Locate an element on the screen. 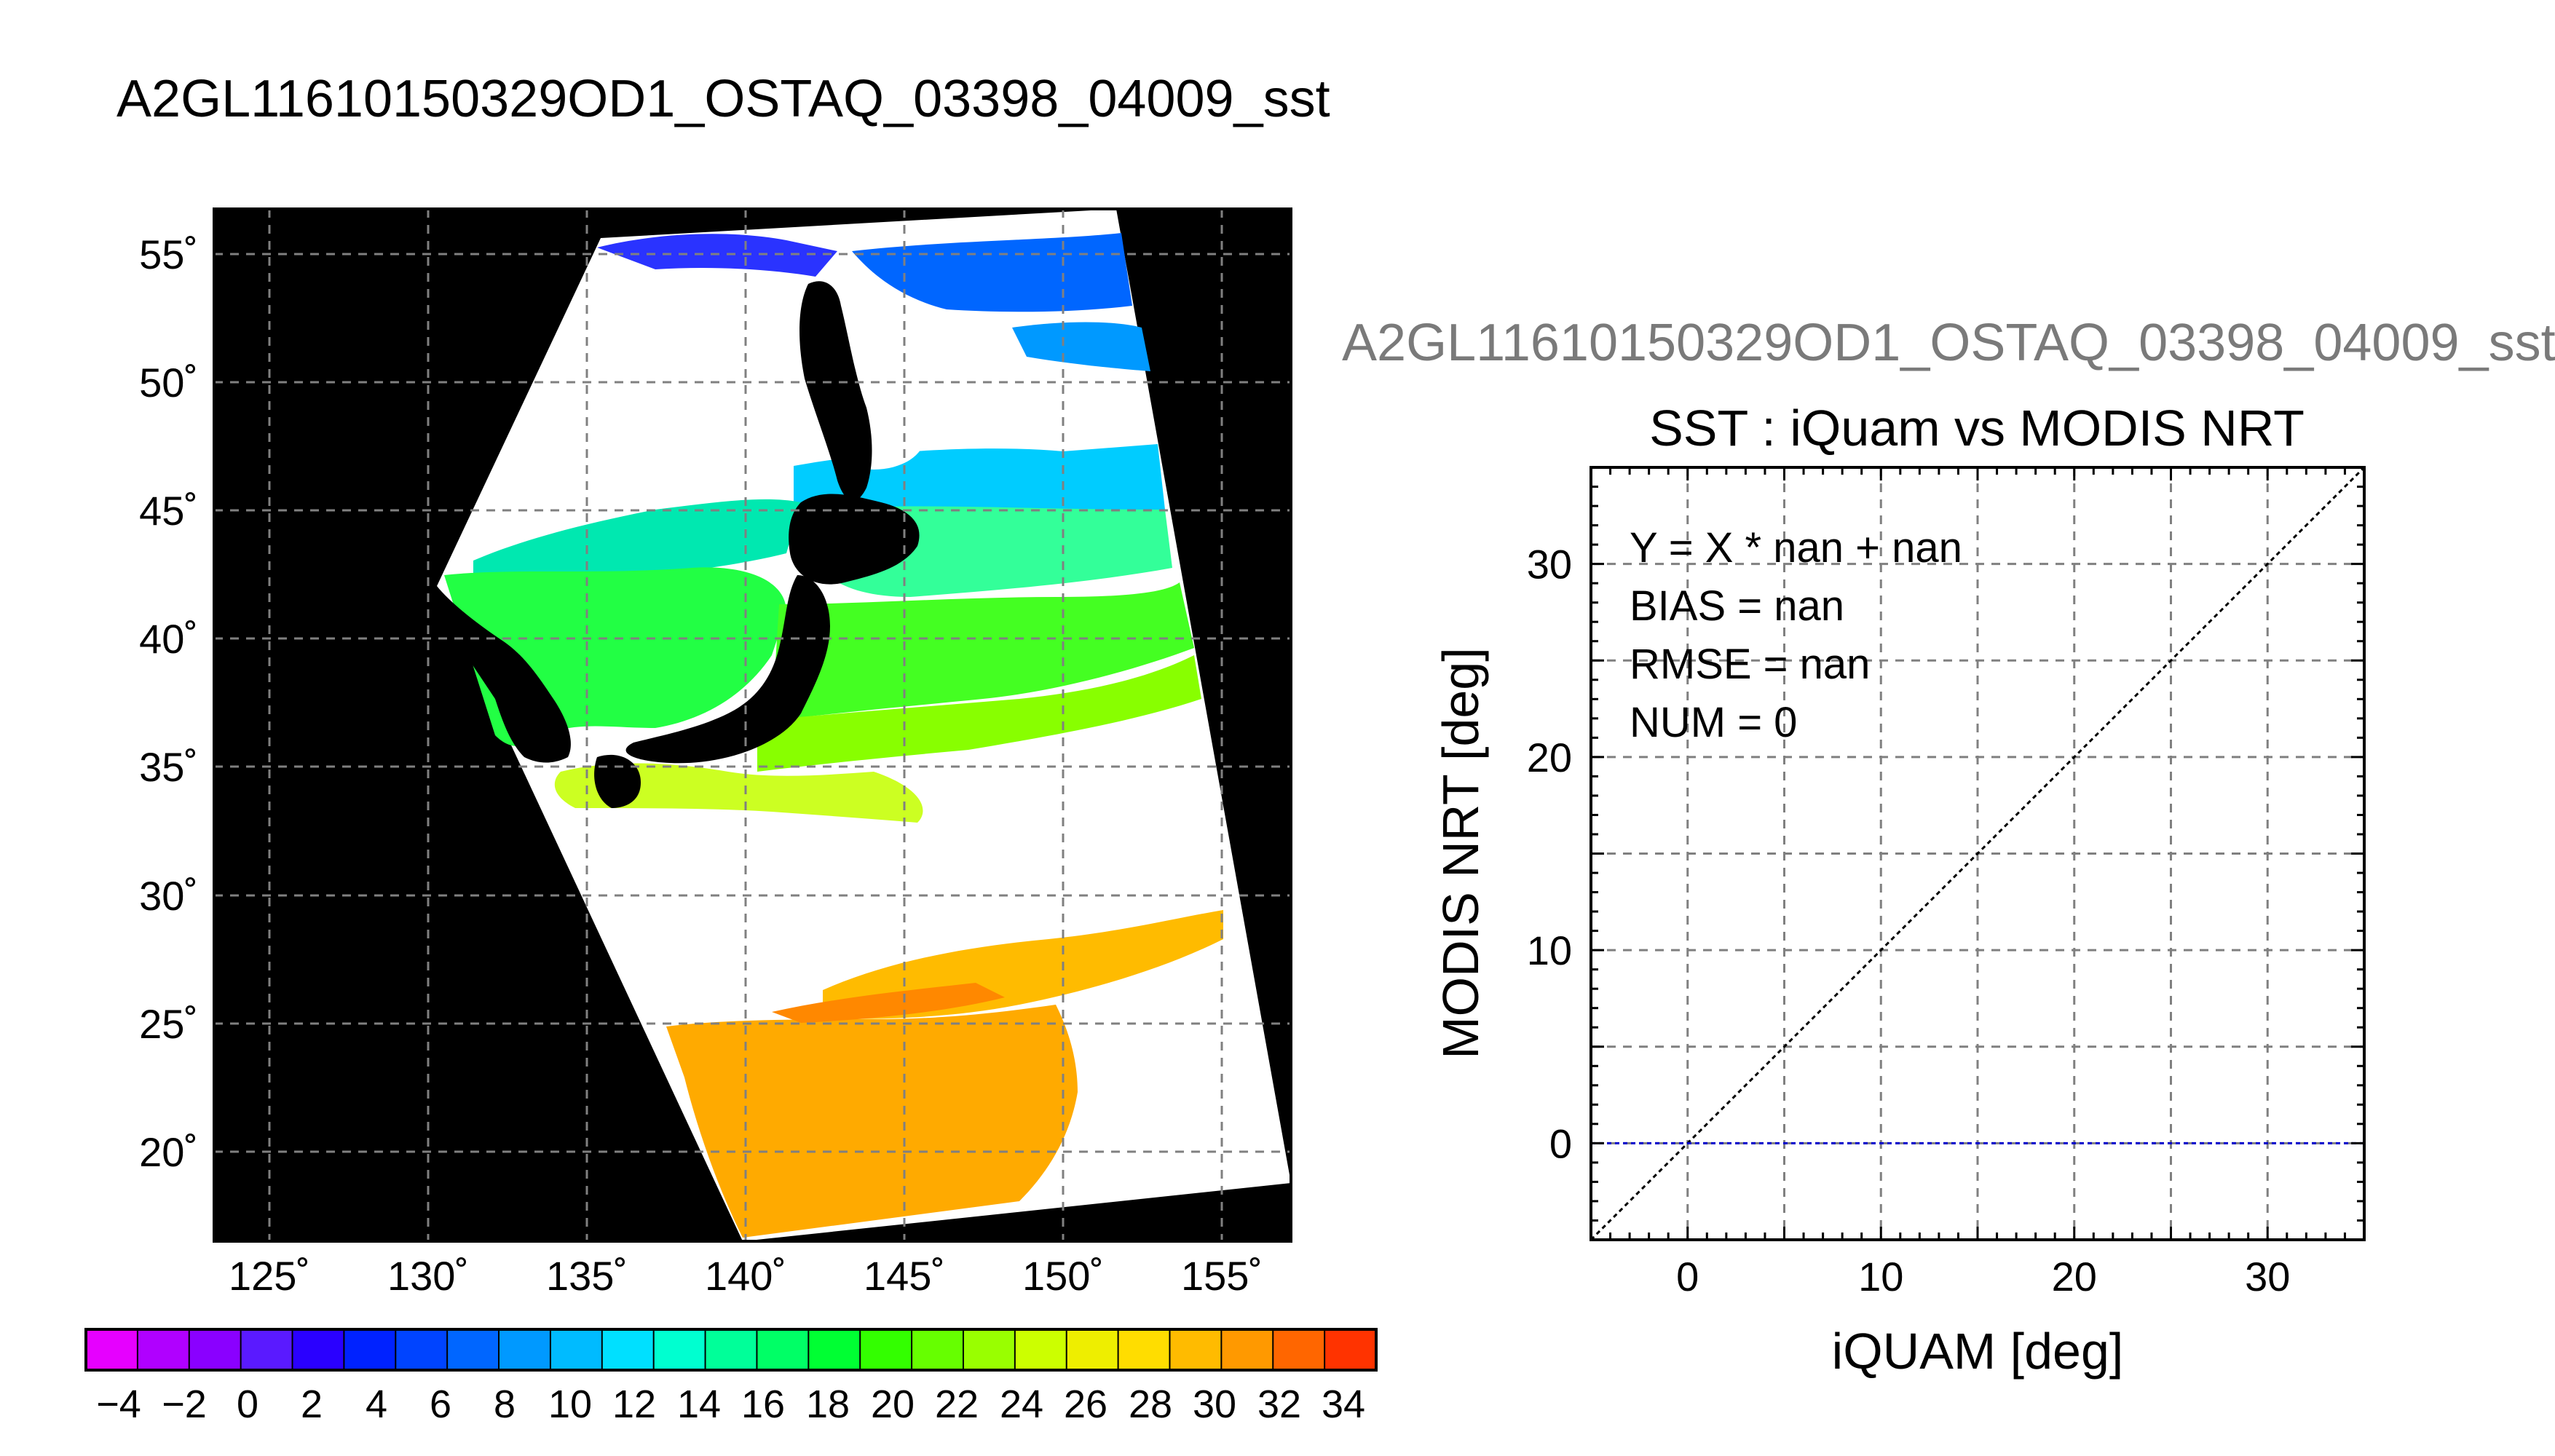  sst-patch-south-japan is located at coordinates (979, 713).